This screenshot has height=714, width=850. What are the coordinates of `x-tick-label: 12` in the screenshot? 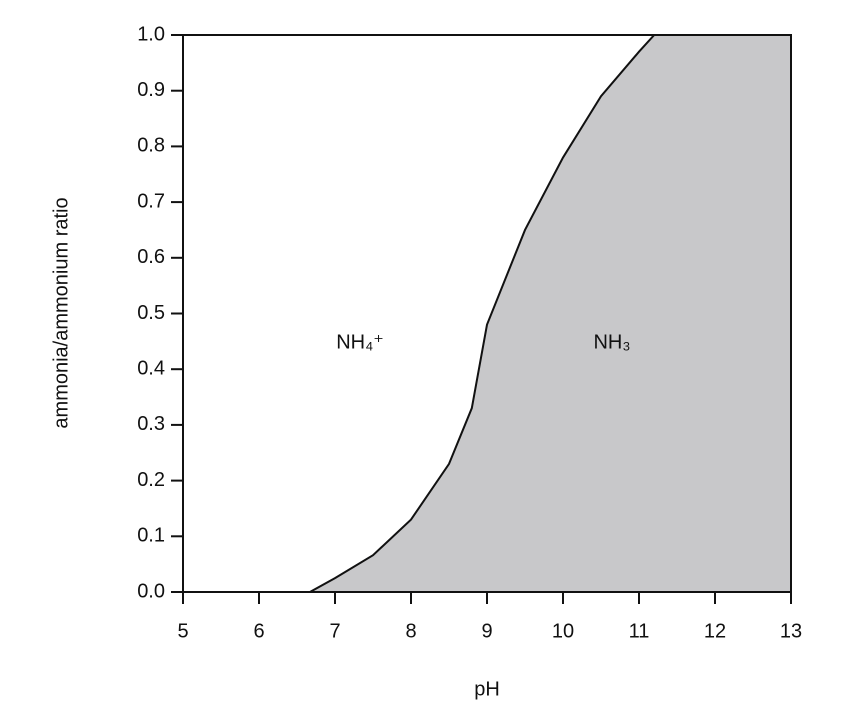 It's located at (715, 631).